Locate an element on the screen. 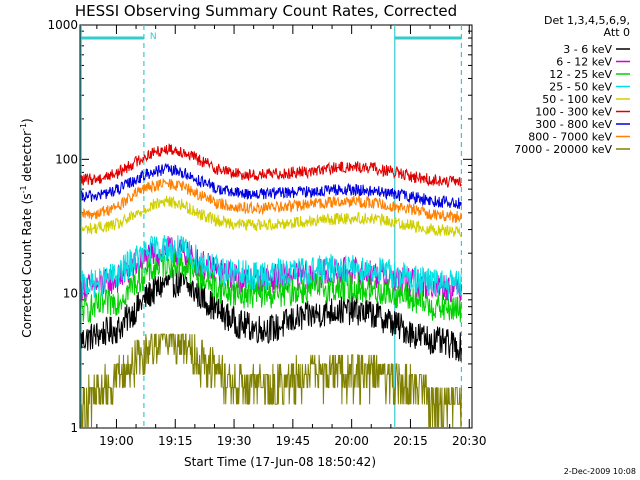 The image size is (640, 480). x-tick-label: 19:45 is located at coordinates (293, 441).